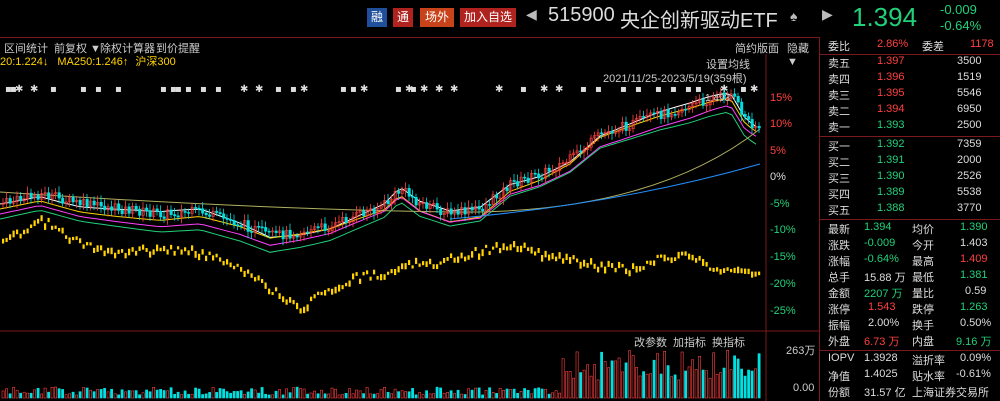  I want to click on bid-row: 买五 1.388 3770, so click(910, 210).